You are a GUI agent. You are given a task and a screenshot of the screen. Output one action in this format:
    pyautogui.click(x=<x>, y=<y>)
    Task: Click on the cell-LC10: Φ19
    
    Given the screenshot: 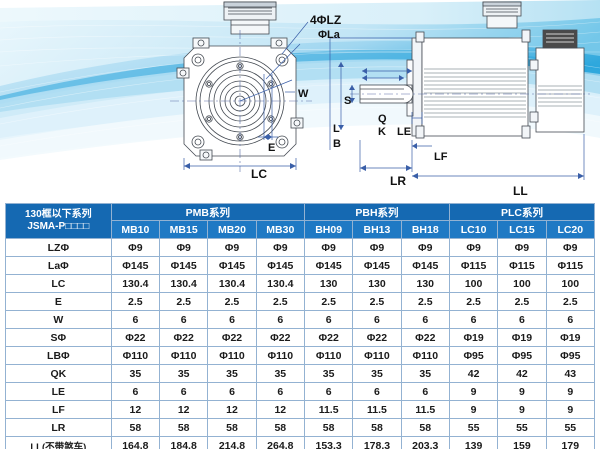 What is the action you would take?
    pyautogui.click(x=473, y=337)
    